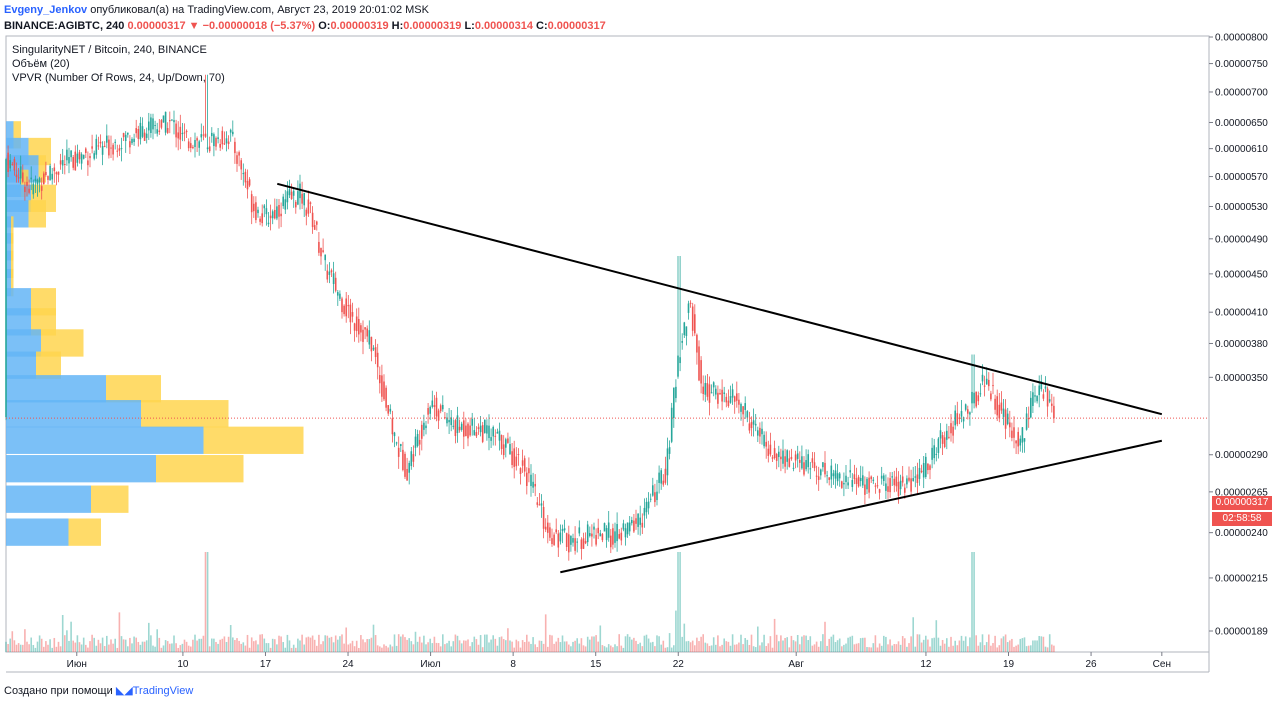  I want to click on author-link: Evgeny_Jenkov, so click(46, 10).